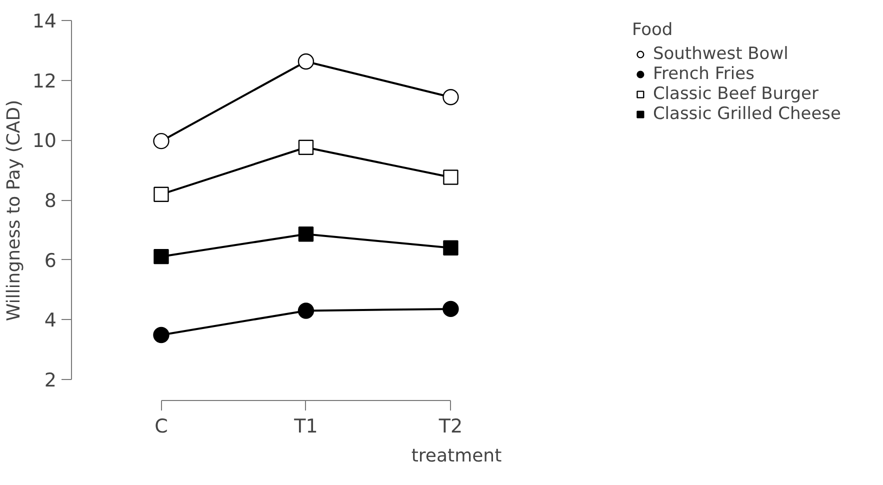 This screenshot has width=883, height=485. I want to click on y-tick-label: 14, so click(44, 21).